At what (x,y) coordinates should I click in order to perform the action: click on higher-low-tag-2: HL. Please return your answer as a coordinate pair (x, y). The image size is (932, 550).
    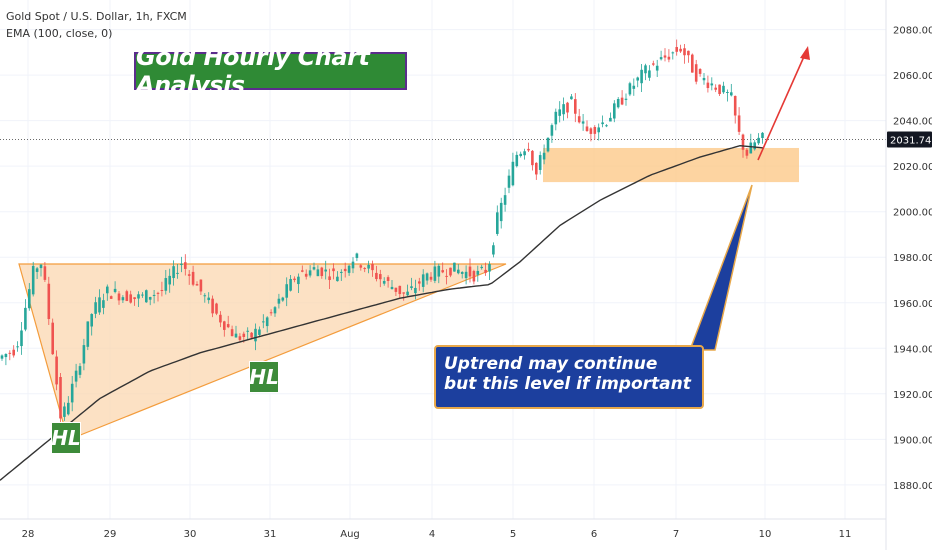
    Looking at the image, I should click on (264, 377).